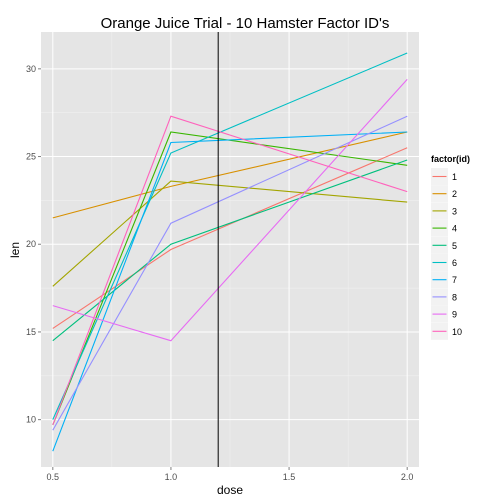  What do you see at coordinates (15, 250) in the screenshot?
I see `y-axis-title: len` at bounding box center [15, 250].